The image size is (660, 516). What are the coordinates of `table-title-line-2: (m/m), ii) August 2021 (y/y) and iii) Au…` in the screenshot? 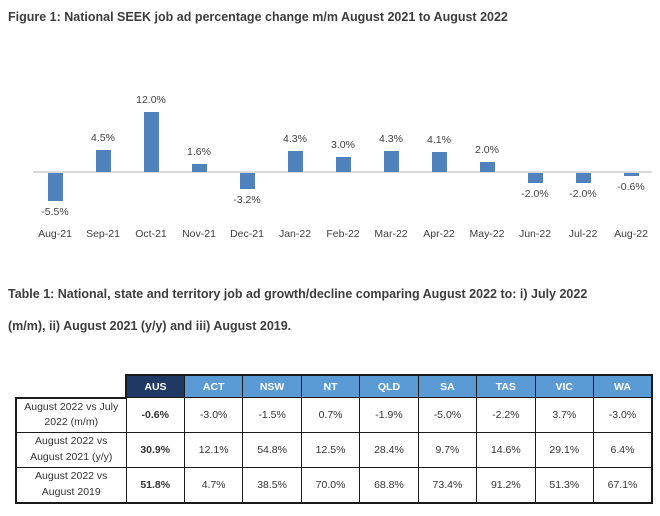 It's located at (150, 326).